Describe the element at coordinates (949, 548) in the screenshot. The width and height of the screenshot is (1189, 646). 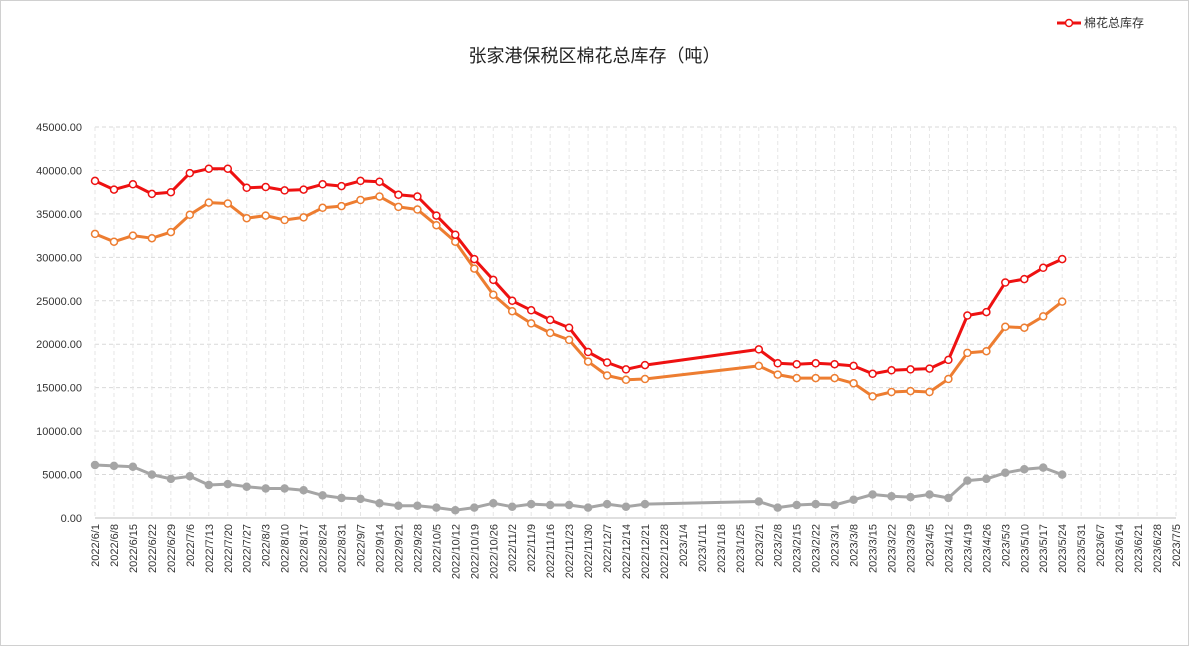
I see `x-tick-label: 2023/4/12` at that location.